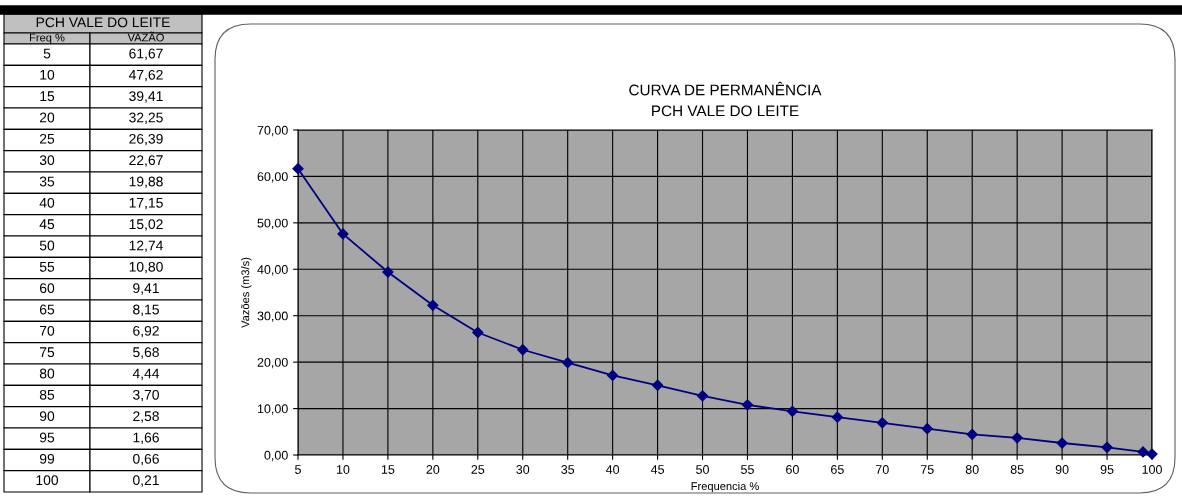 The height and width of the screenshot is (499, 1182). I want to click on text: 55, so click(47, 267).